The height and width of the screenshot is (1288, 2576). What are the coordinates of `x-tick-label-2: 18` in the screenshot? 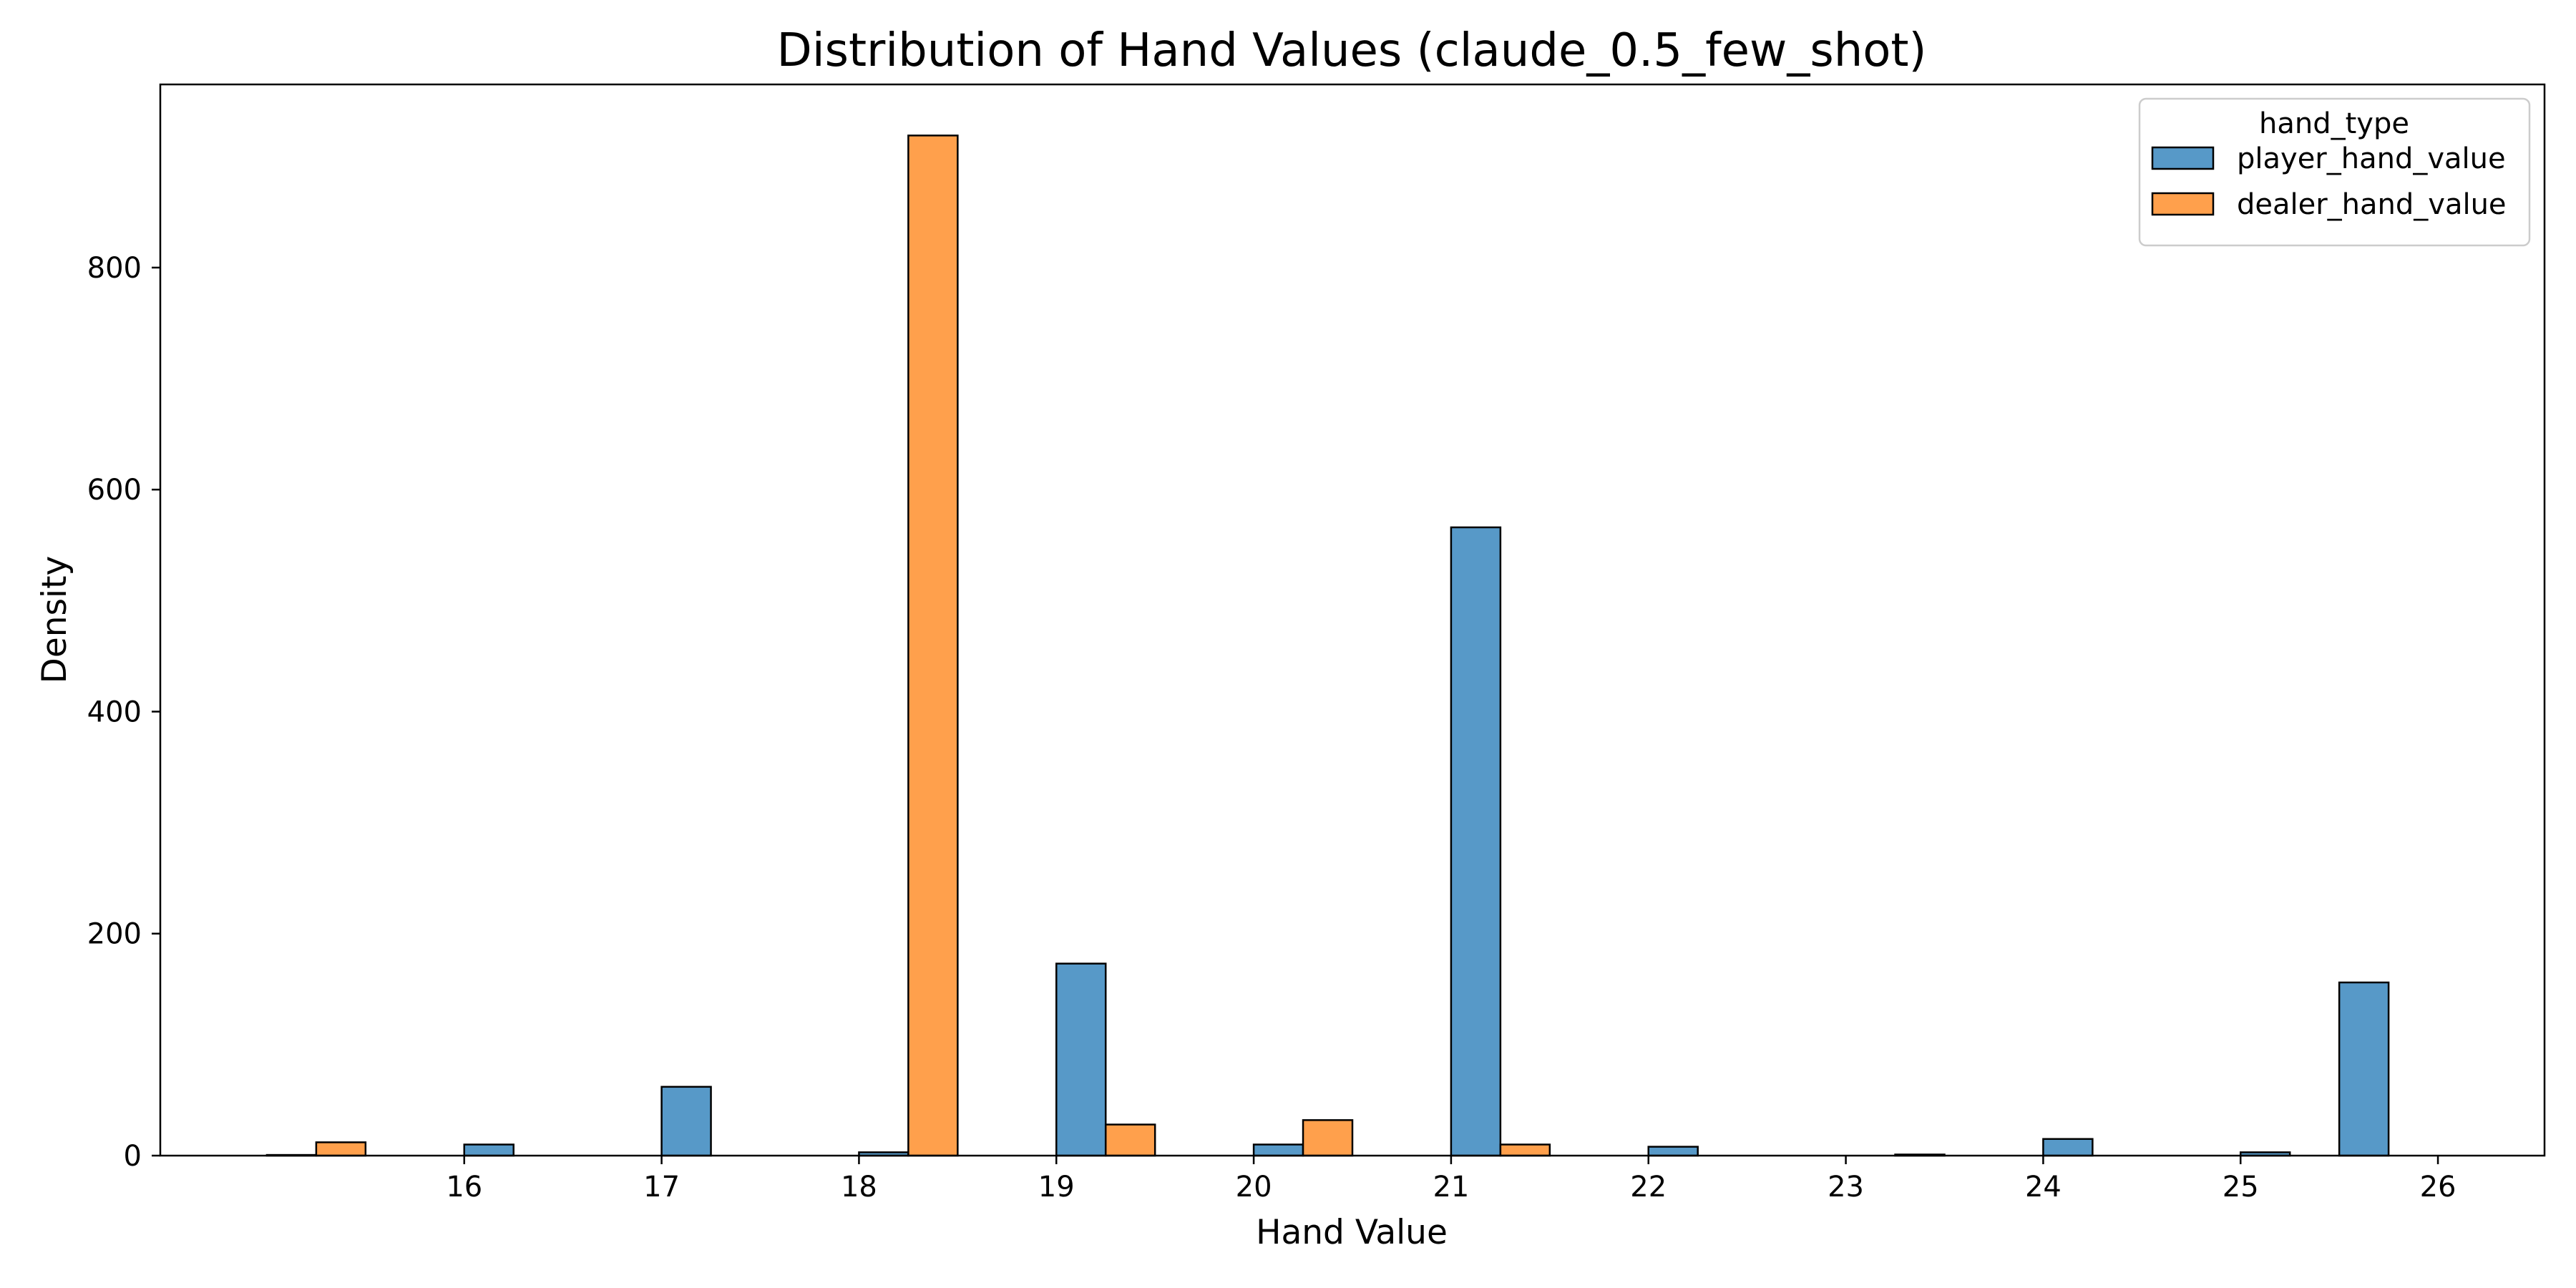 It's located at (859, 1187).